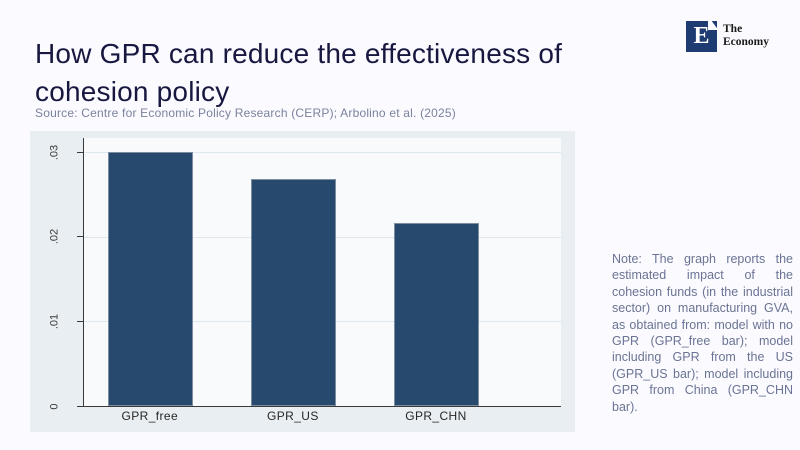 This screenshot has width=800, height=450. I want to click on x-axis-label: GPR_US, so click(293, 416).